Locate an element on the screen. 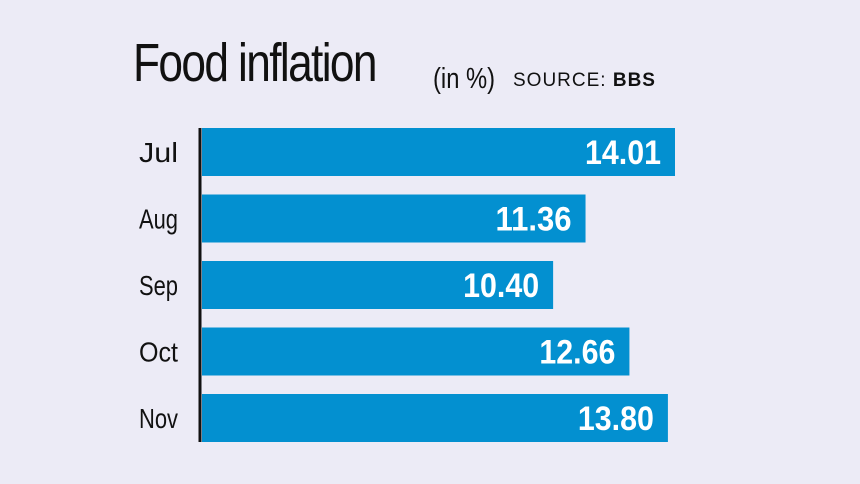 The width and height of the screenshot is (860, 484). chart-title: Food inflation (in %) SOURCE: BBS is located at coordinates (394, 63).